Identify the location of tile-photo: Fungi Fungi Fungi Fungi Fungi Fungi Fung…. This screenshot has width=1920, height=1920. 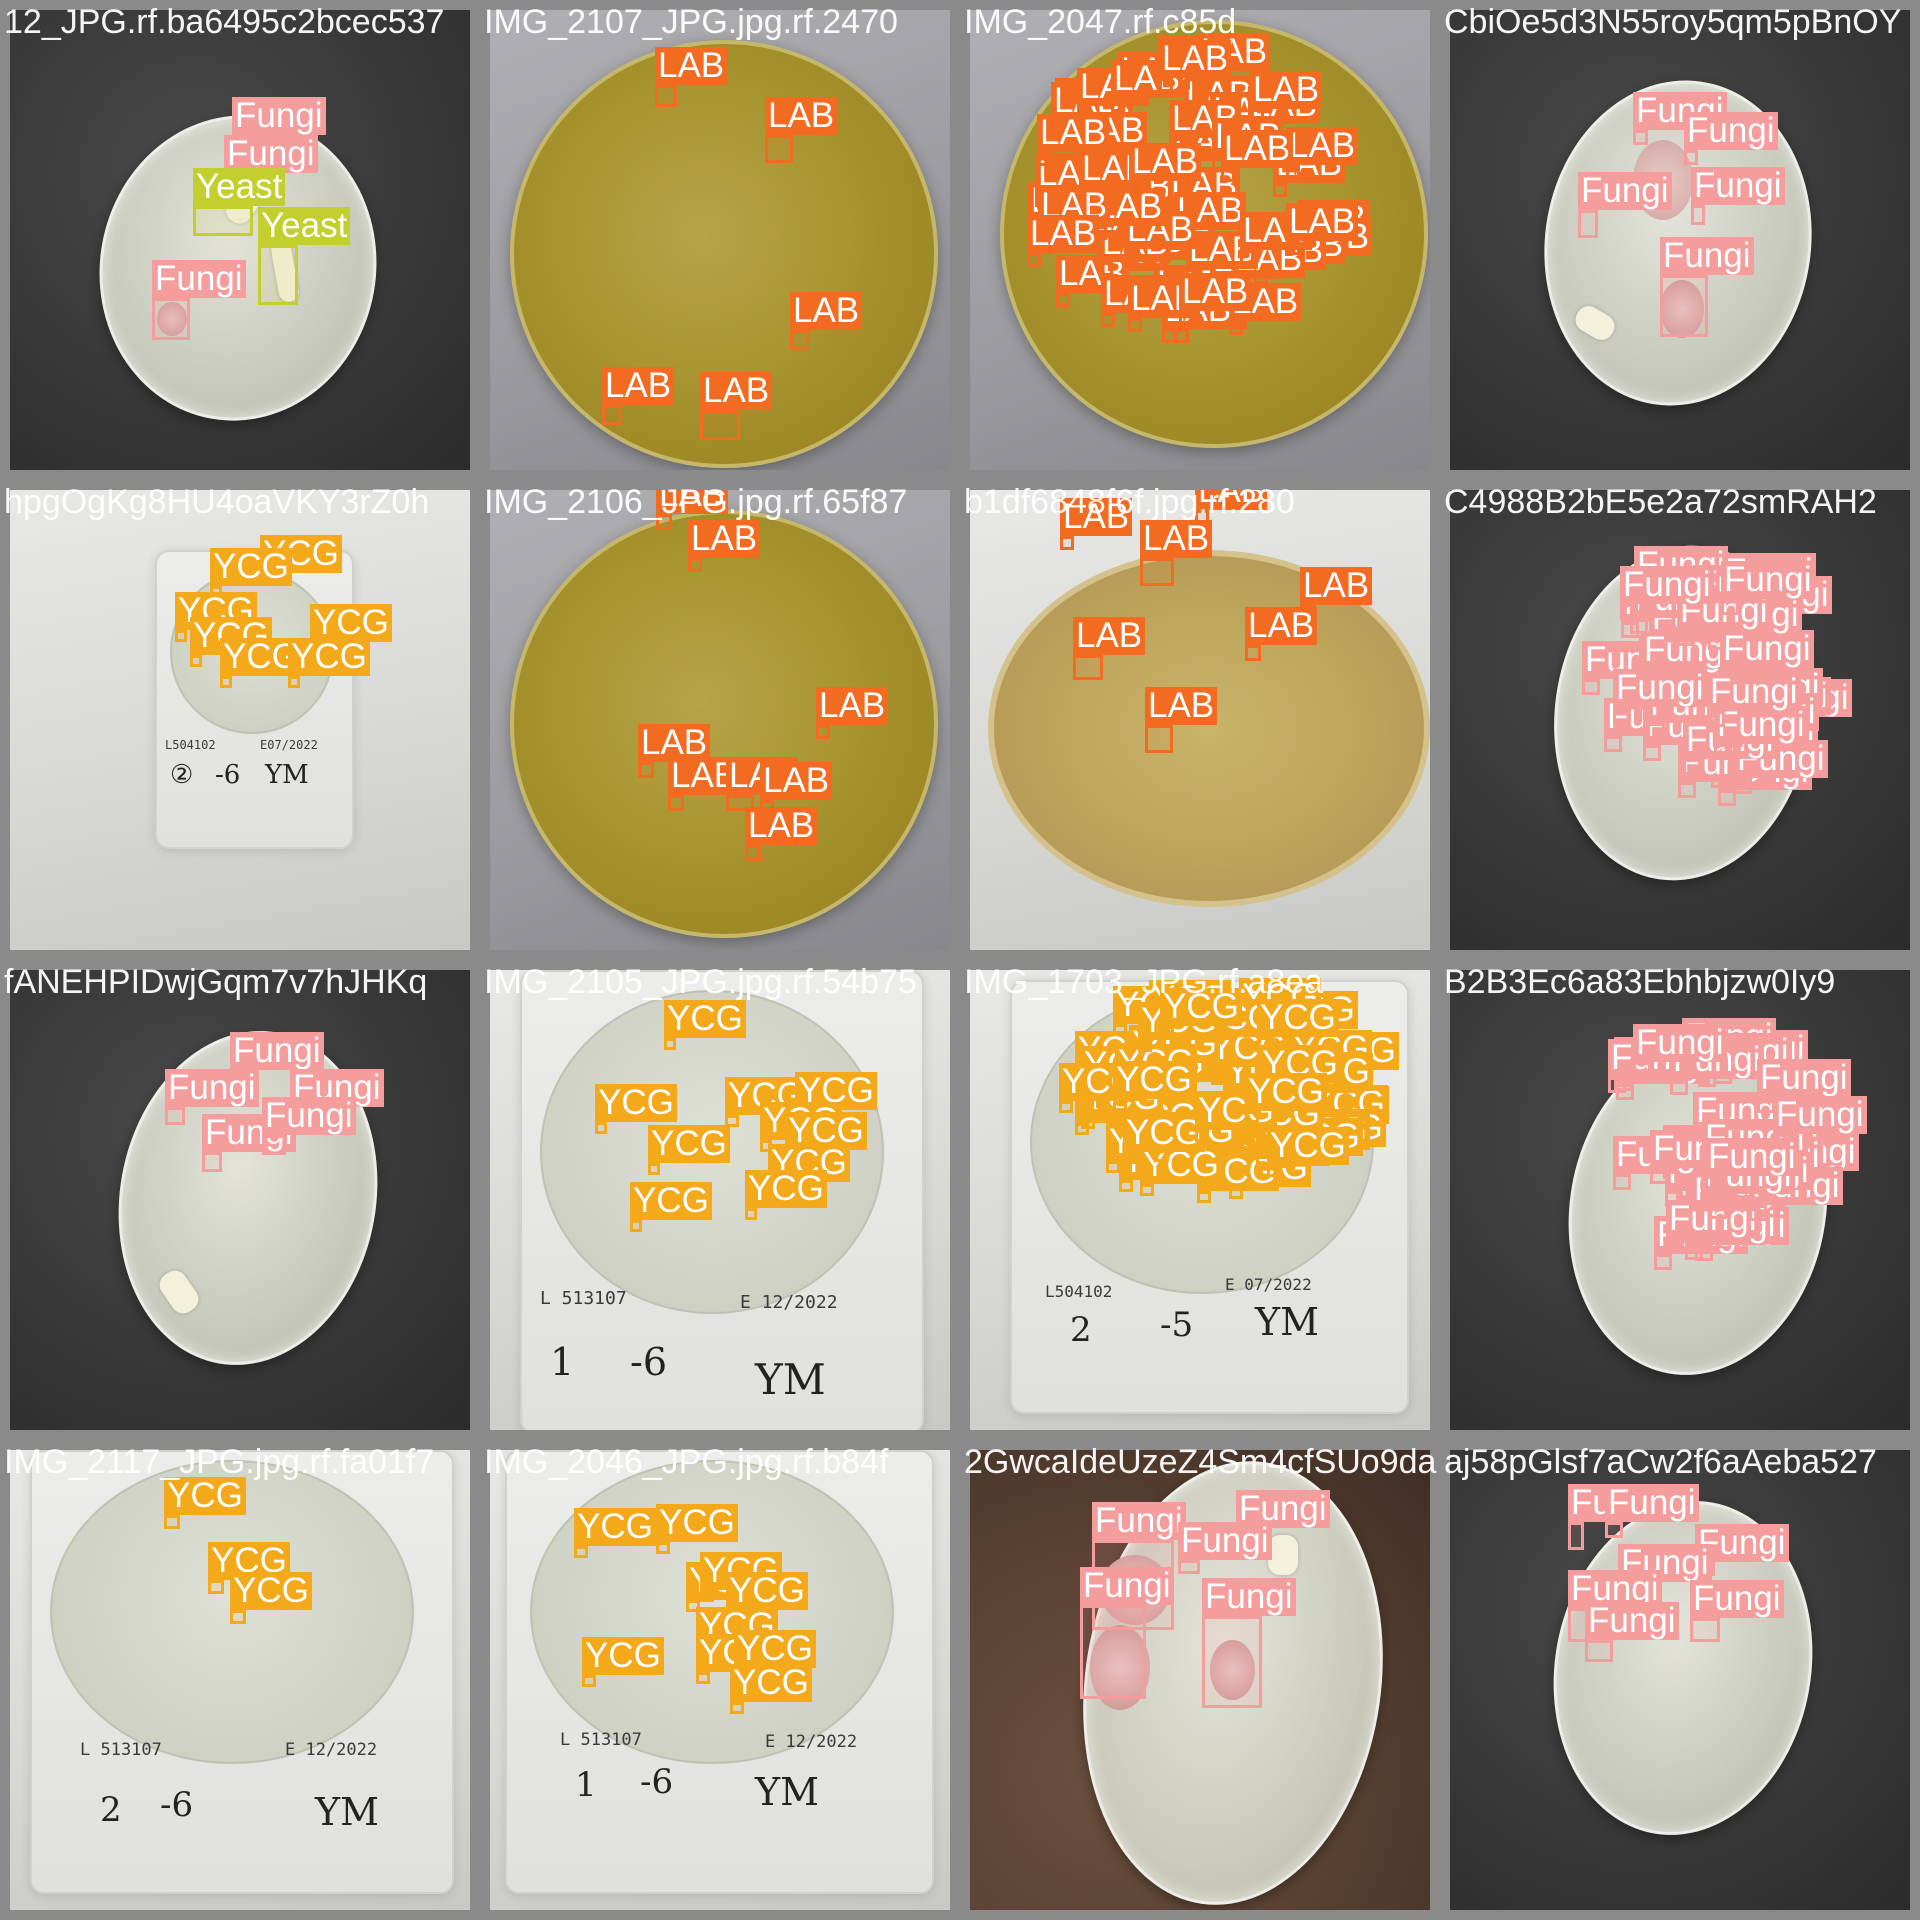
(1680, 1680).